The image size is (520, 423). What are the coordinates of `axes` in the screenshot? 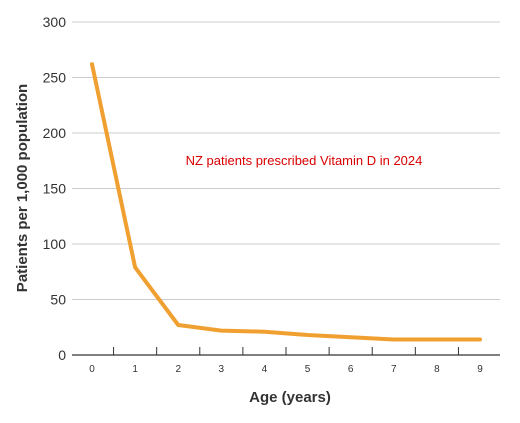 It's located at (286, 351).